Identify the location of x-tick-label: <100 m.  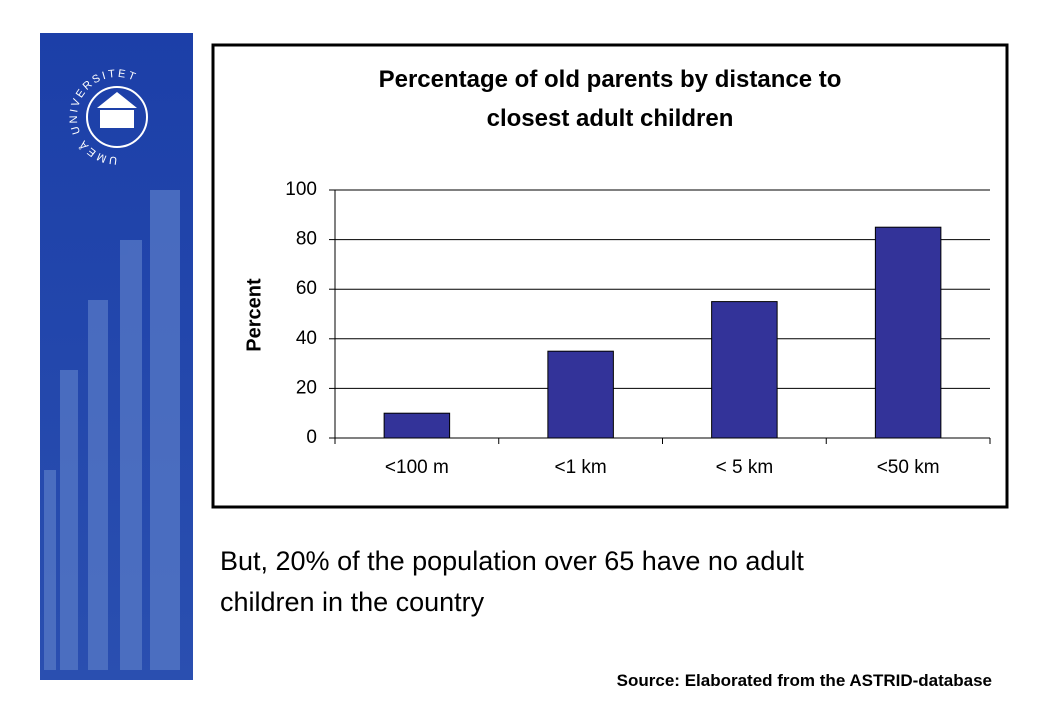
(417, 467).